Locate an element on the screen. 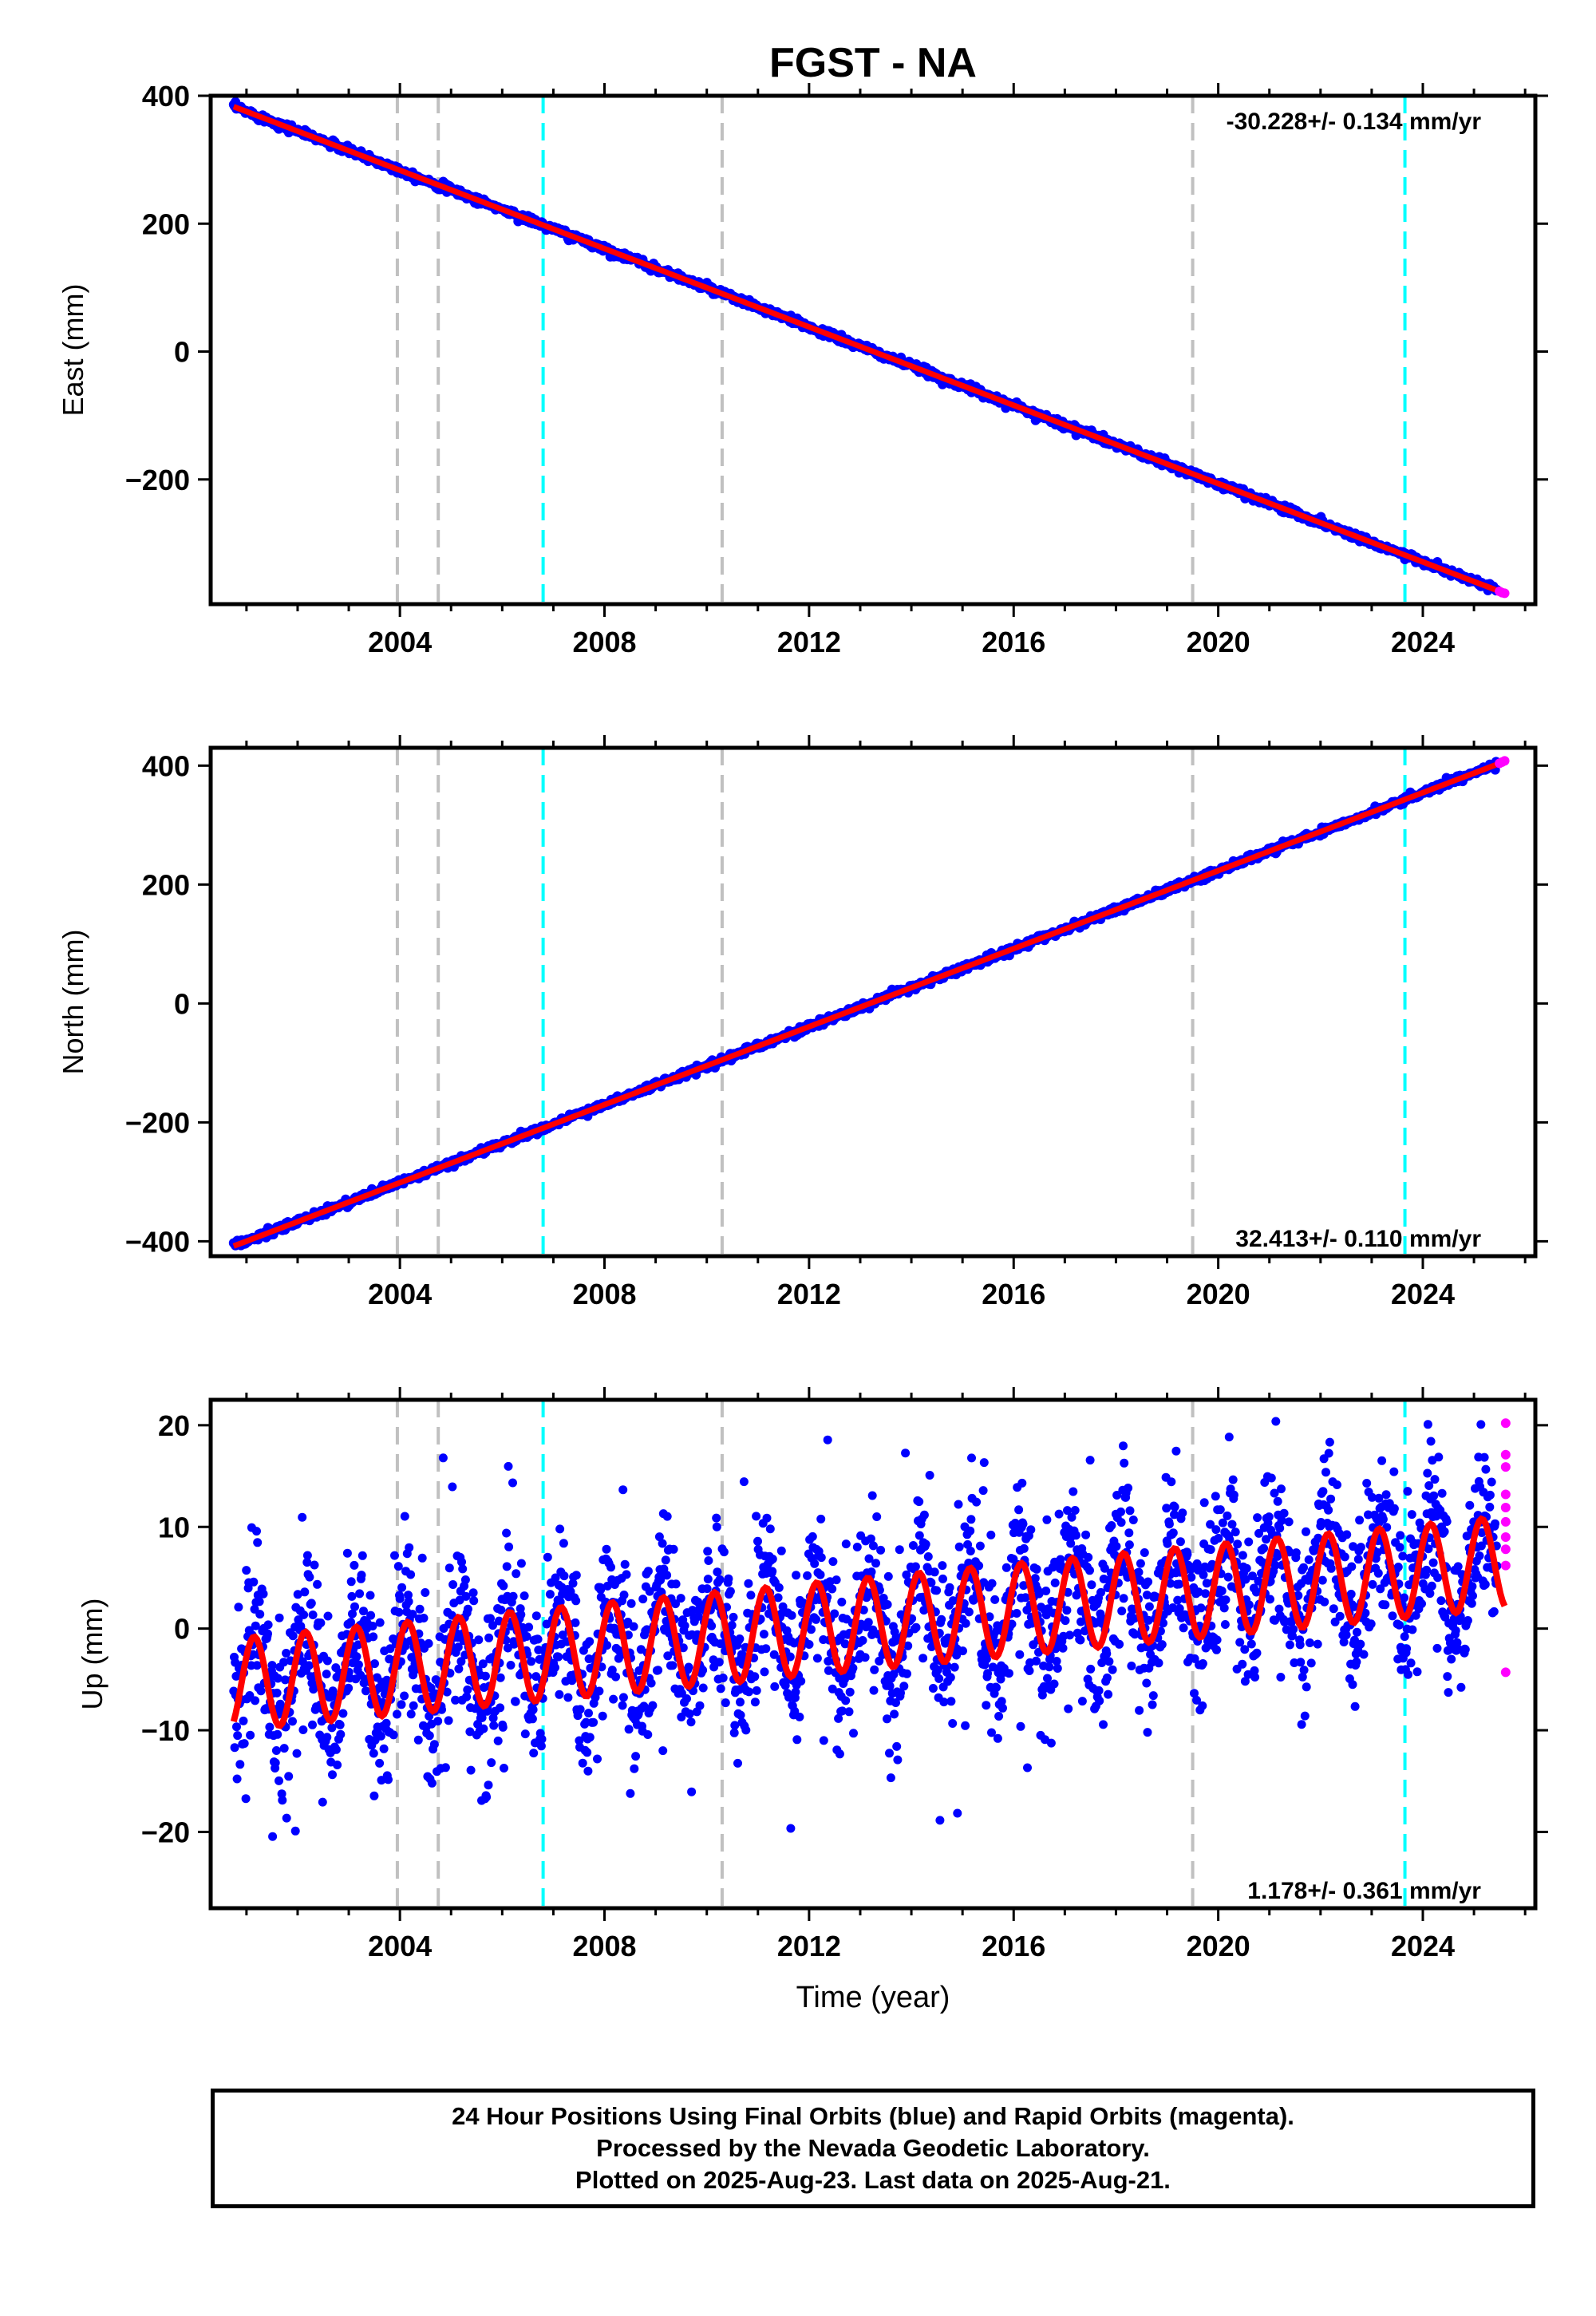 The height and width of the screenshot is (2316, 1596). y-tick-label: 400 is located at coordinates (166, 765).